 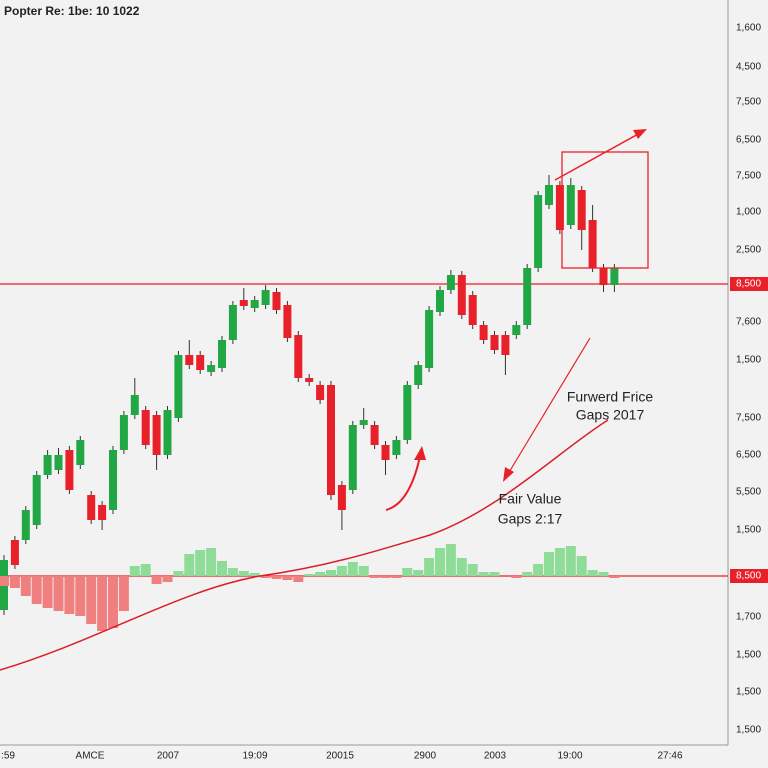 I want to click on x-tick-label: 27:46, so click(x=669, y=756).